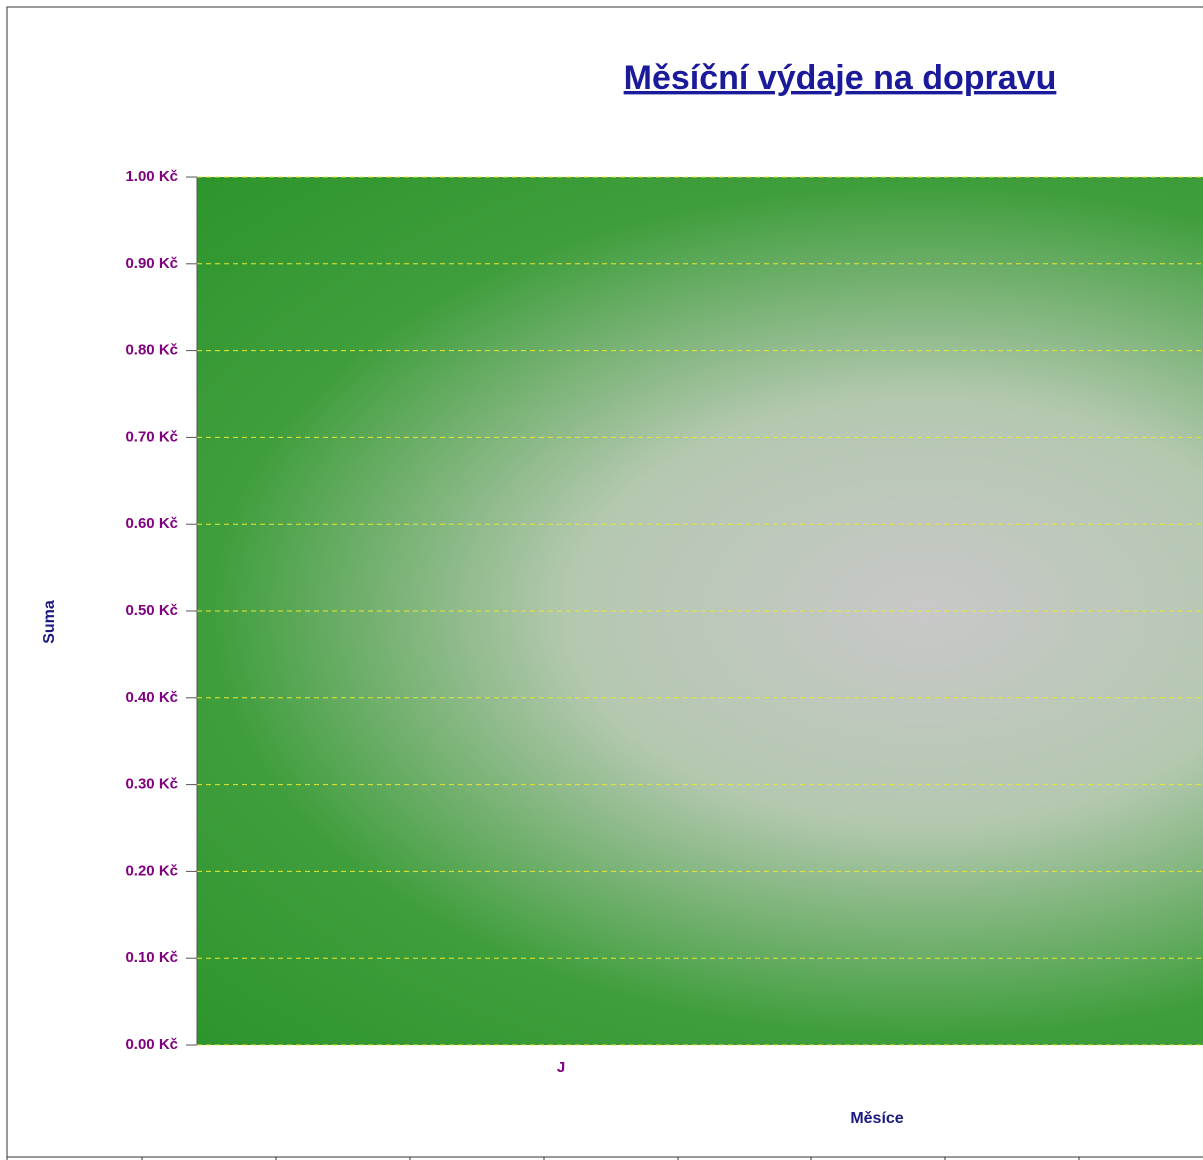 The image size is (1203, 1160). Describe the element at coordinates (876, 1118) in the screenshot. I see `x-axis-title: Měsíce` at that location.